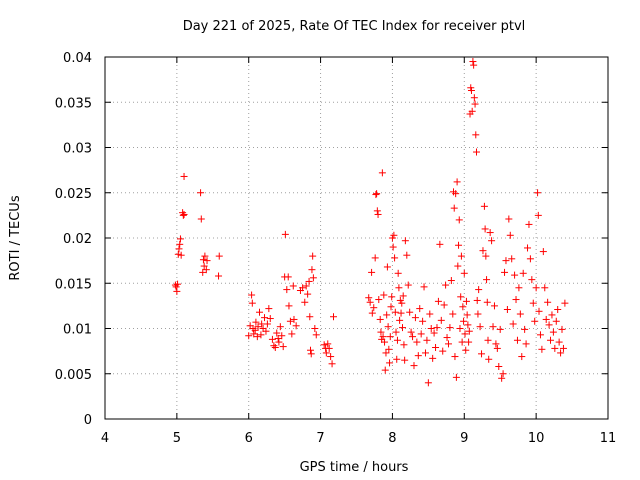 The width and height of the screenshot is (640, 480). I want to click on y-tick-label: 0.015, so click(73, 284).